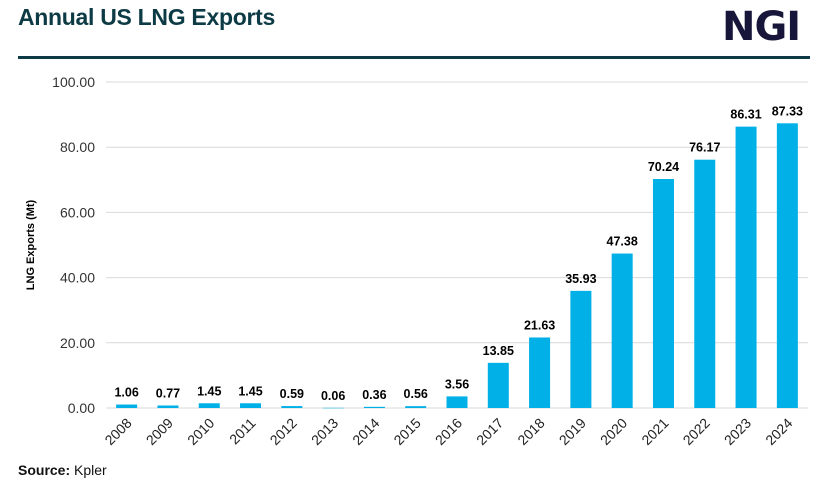  I want to click on page-title: Annual US LNG Exports, so click(146, 17).